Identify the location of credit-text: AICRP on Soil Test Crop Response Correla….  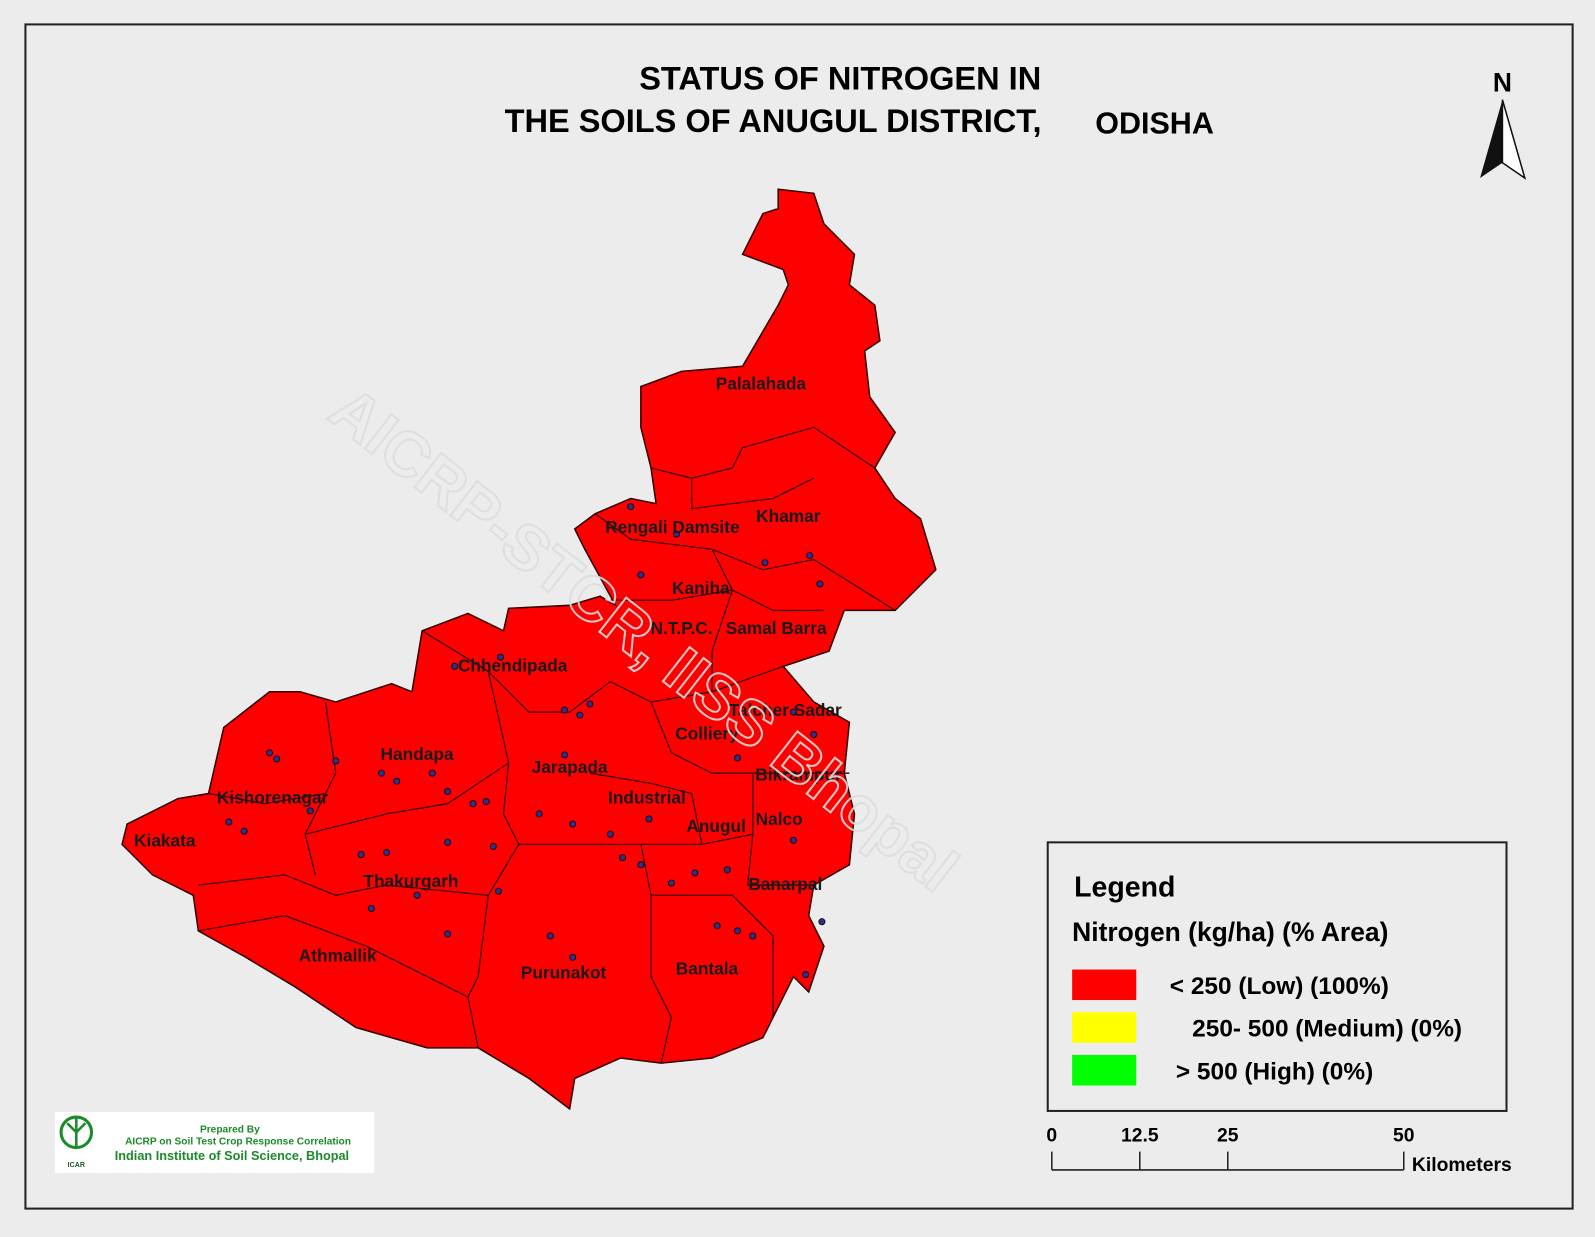
(238, 1142).